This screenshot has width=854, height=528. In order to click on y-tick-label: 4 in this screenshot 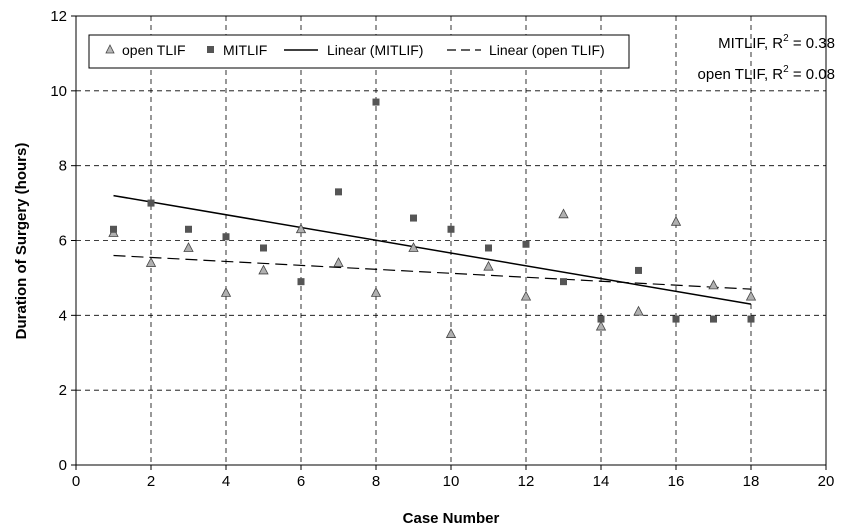, I will do `click(63, 315)`.